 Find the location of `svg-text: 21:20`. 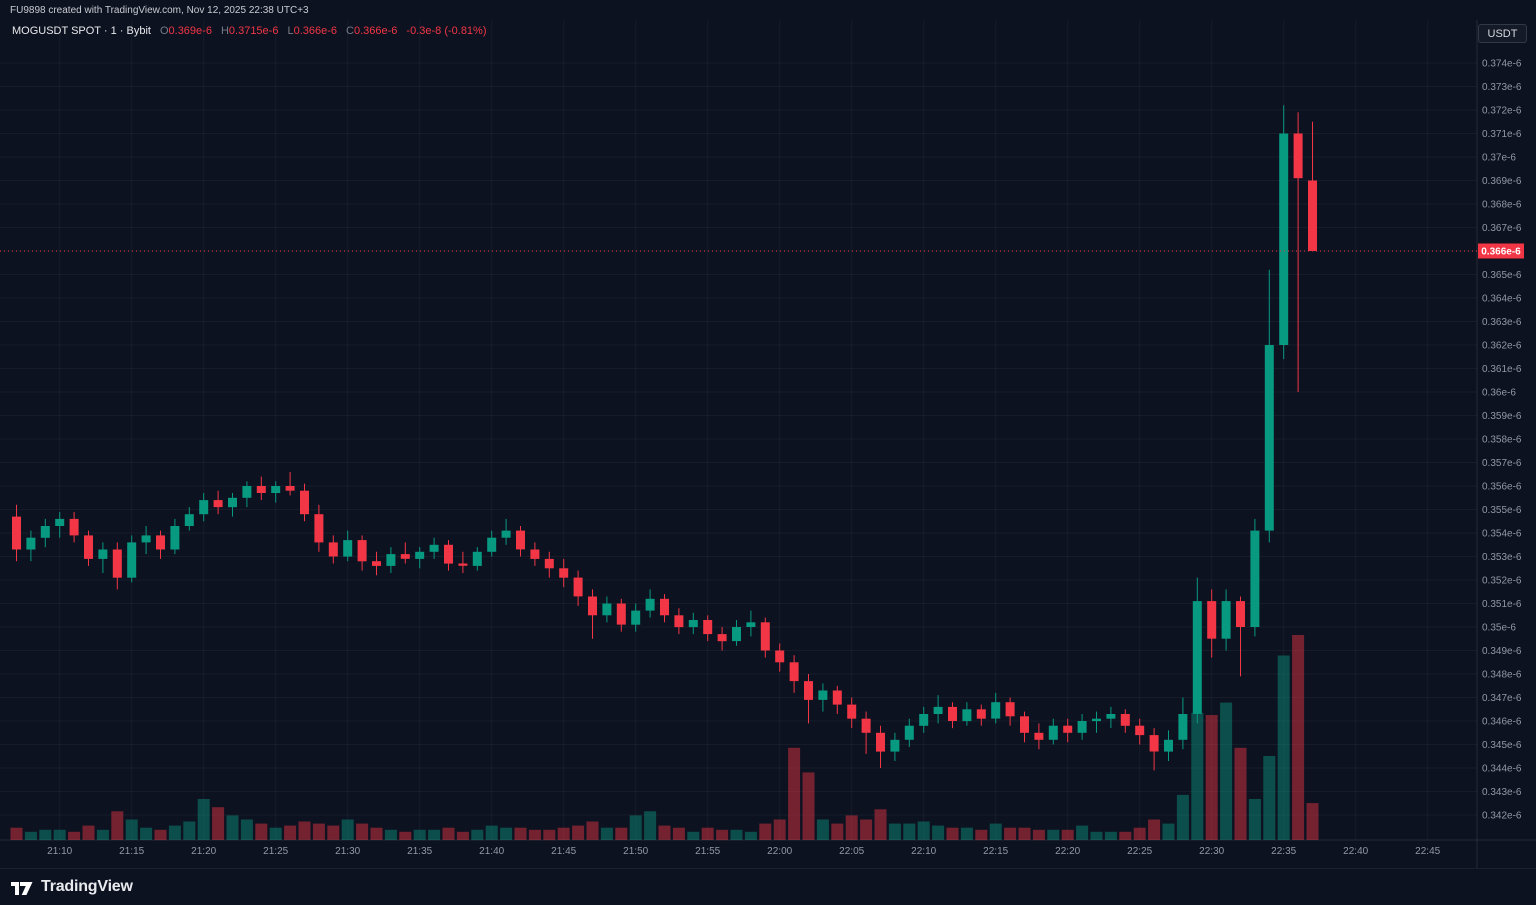

svg-text: 21:20 is located at coordinates (203, 851).